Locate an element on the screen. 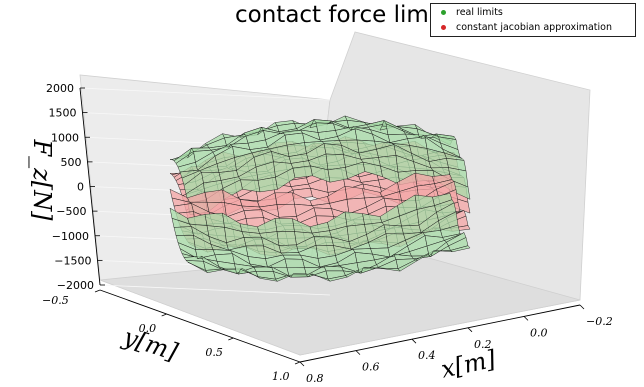  x-tick-label: 0.6 is located at coordinates (371, 367).